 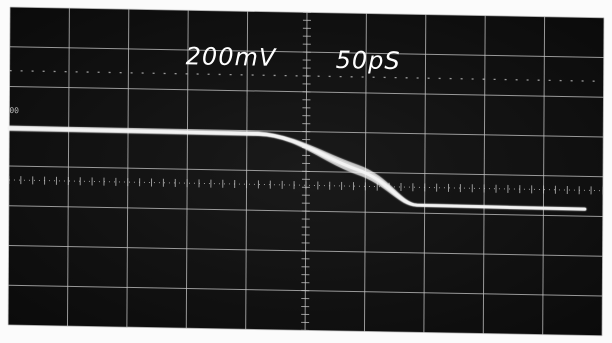 I want to click on left-edge-marker: 00, so click(x=14, y=110).